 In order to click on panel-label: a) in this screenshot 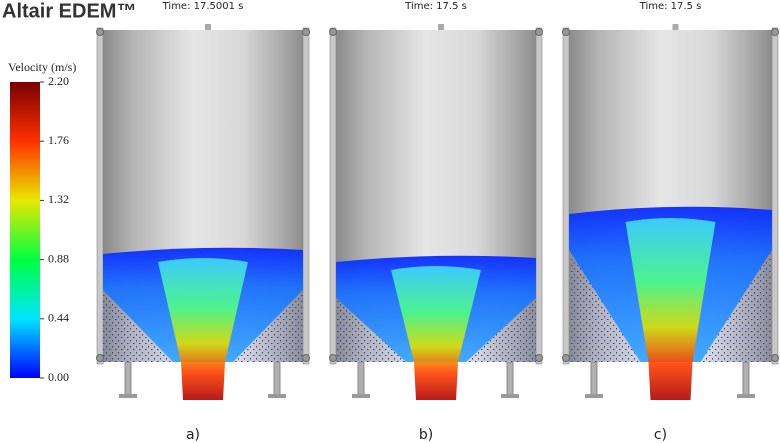, I will do `click(193, 435)`.